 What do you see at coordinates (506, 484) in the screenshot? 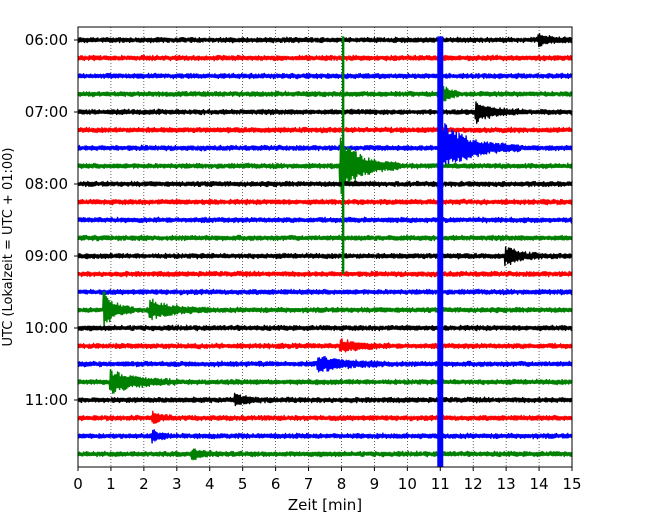
I see `x-tick-label: 13` at bounding box center [506, 484].